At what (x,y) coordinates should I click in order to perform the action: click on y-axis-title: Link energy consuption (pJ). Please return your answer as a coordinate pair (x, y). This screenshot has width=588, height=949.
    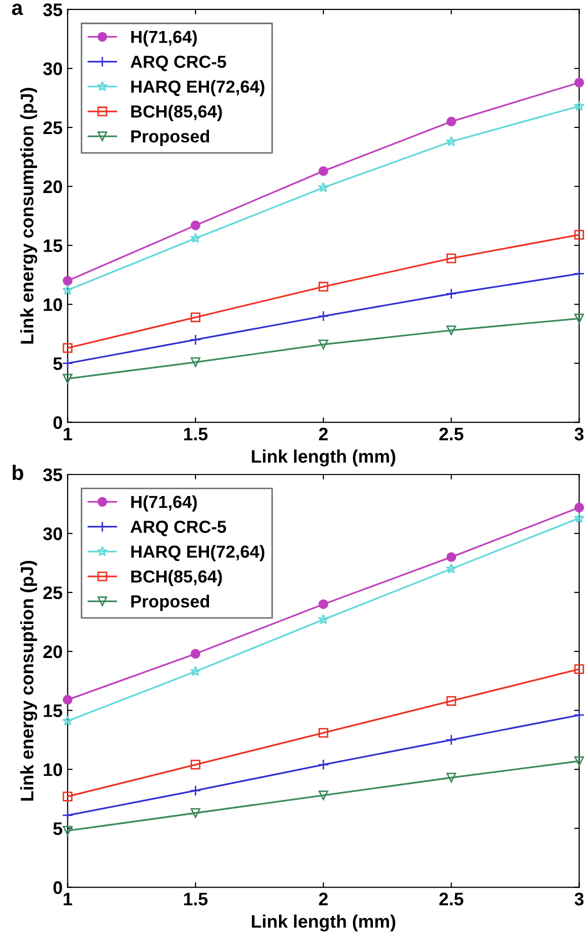
    Looking at the image, I should click on (29, 680).